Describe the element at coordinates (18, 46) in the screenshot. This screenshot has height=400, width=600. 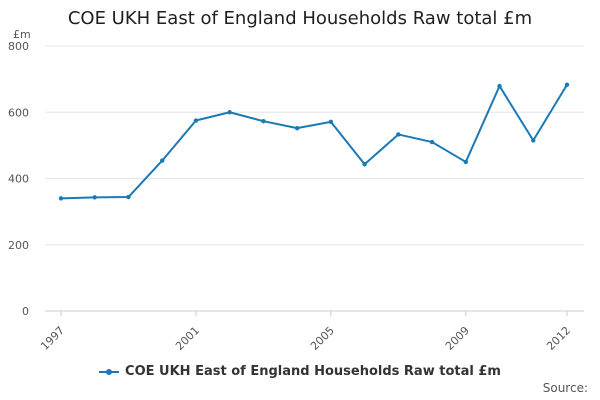
I see `y-tick-label: 800` at that location.